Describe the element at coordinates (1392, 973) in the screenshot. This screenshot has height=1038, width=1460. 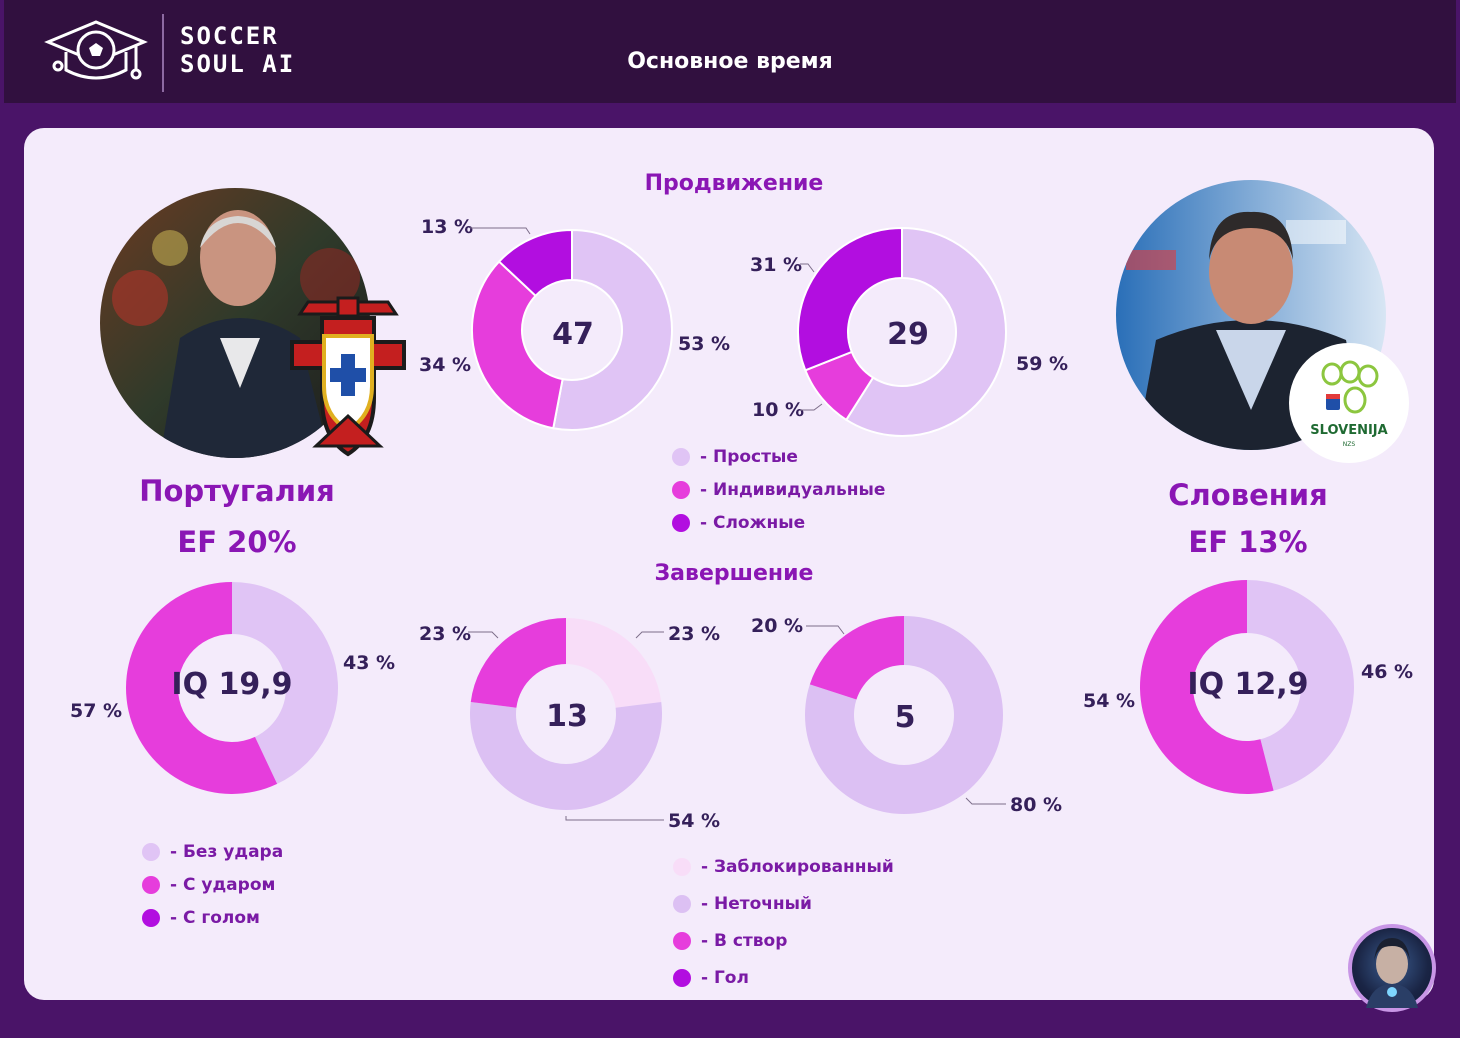
I see `avatar-figure-icon` at that location.